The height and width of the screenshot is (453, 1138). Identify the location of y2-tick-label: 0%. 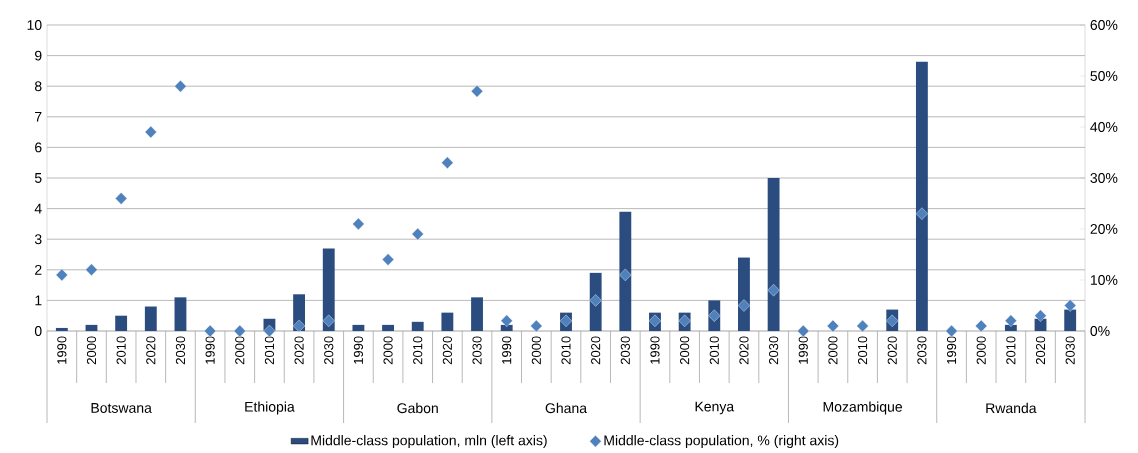
(1100, 331).